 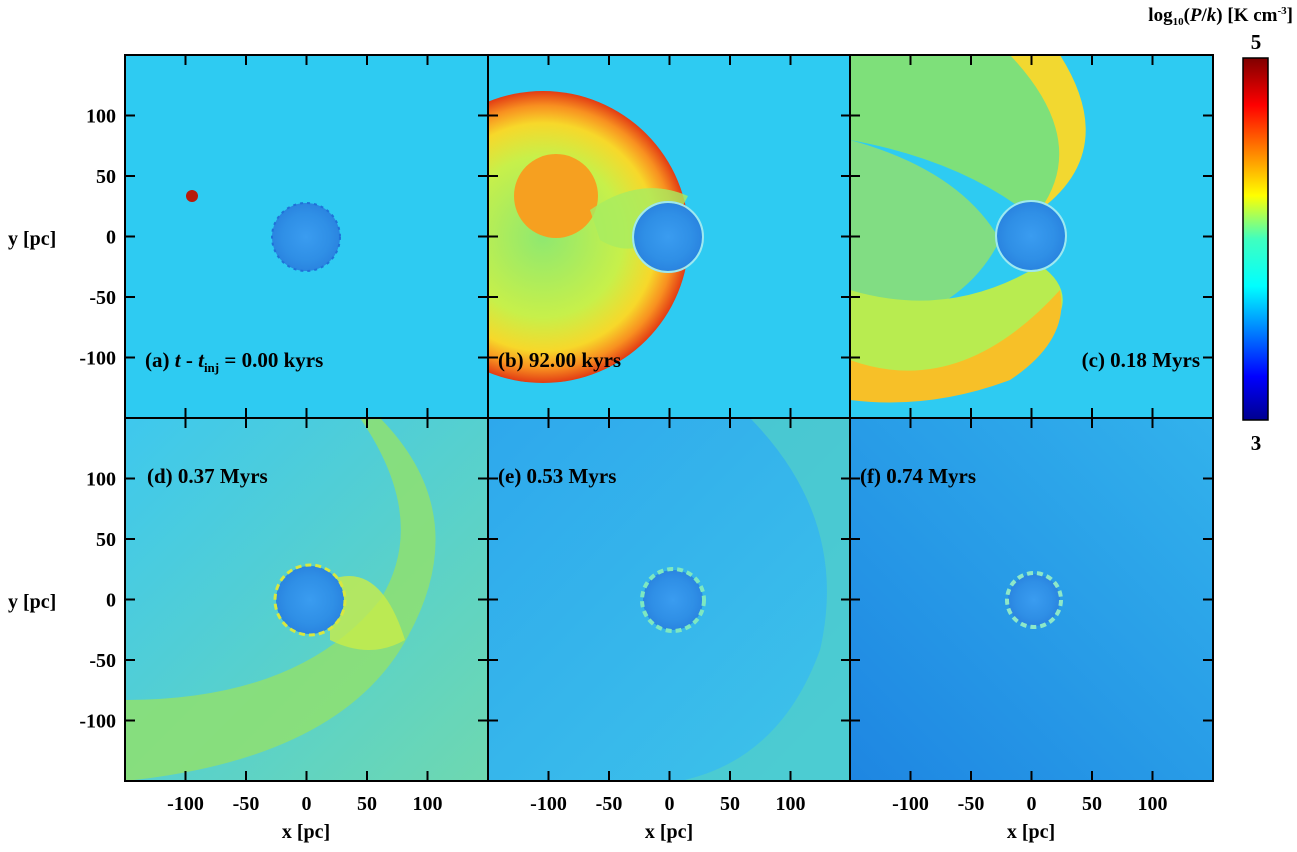 I want to click on panel-f-cloud, so click(x=1034, y=600).